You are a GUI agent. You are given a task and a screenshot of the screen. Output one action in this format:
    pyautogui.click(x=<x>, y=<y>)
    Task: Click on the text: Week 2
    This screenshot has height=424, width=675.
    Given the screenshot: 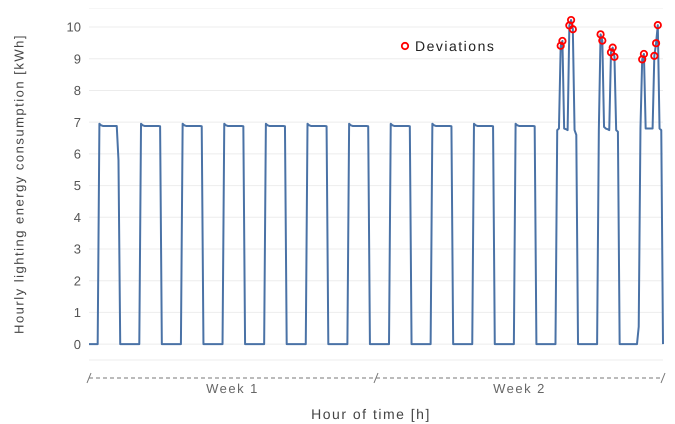 What is the action you would take?
    pyautogui.click(x=519, y=388)
    